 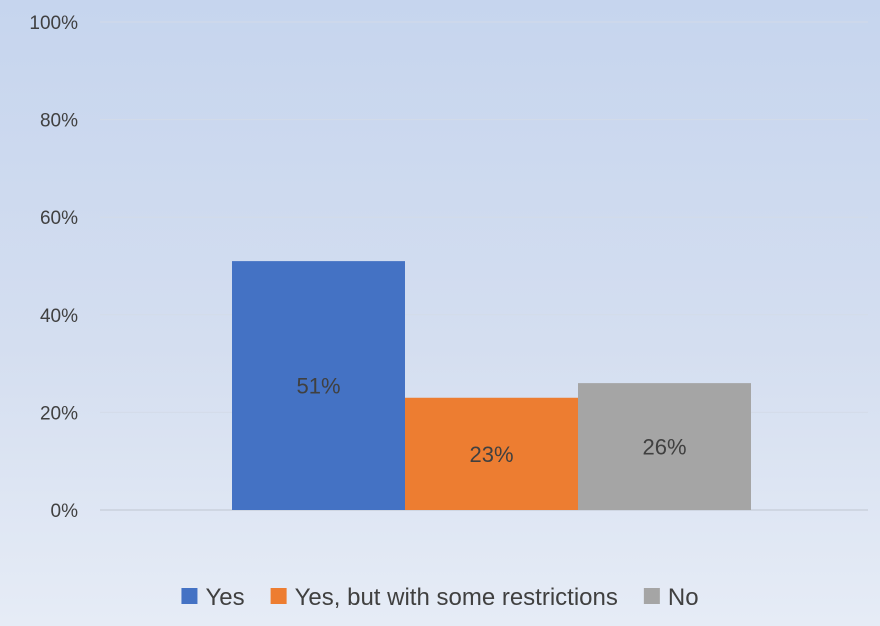 What do you see at coordinates (59, 121) in the screenshot?
I see `y-tick-label: 80%` at bounding box center [59, 121].